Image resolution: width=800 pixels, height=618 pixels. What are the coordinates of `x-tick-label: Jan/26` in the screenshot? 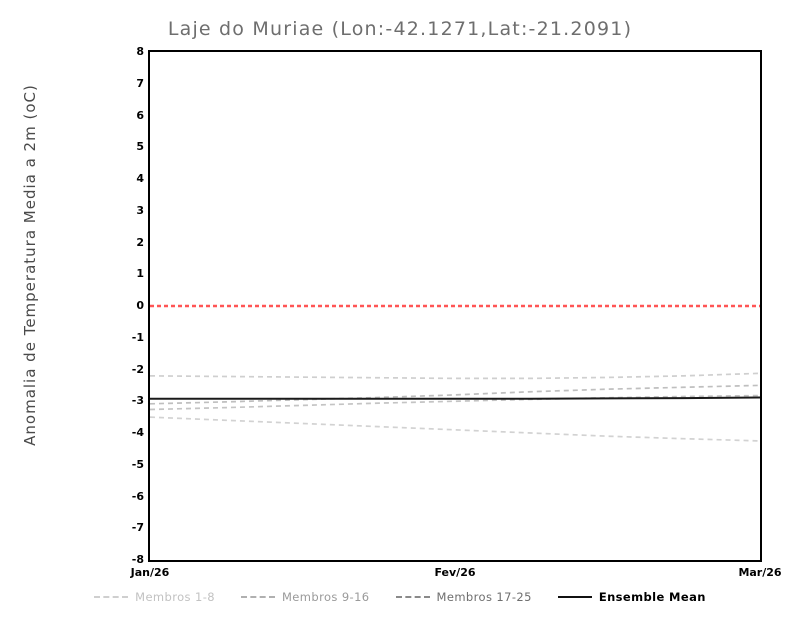 It's located at (150, 572).